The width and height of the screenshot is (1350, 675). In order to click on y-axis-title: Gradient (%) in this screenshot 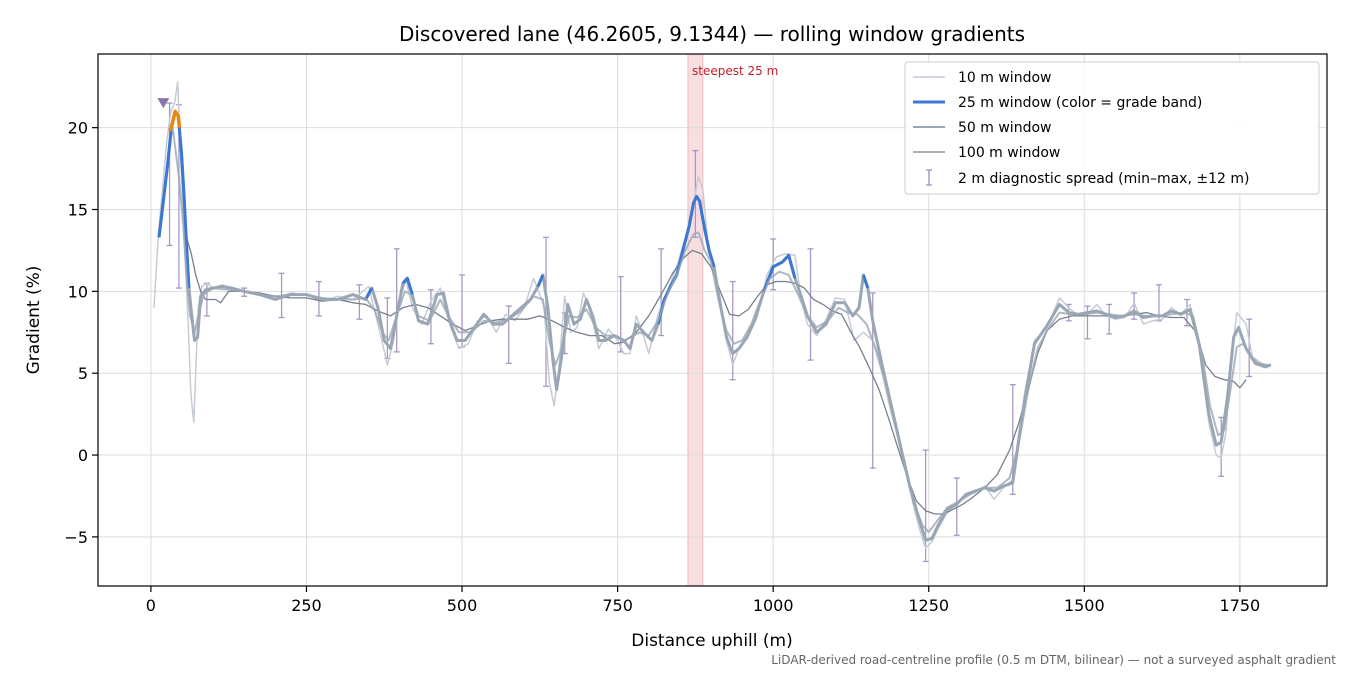, I will do `click(34, 320)`.